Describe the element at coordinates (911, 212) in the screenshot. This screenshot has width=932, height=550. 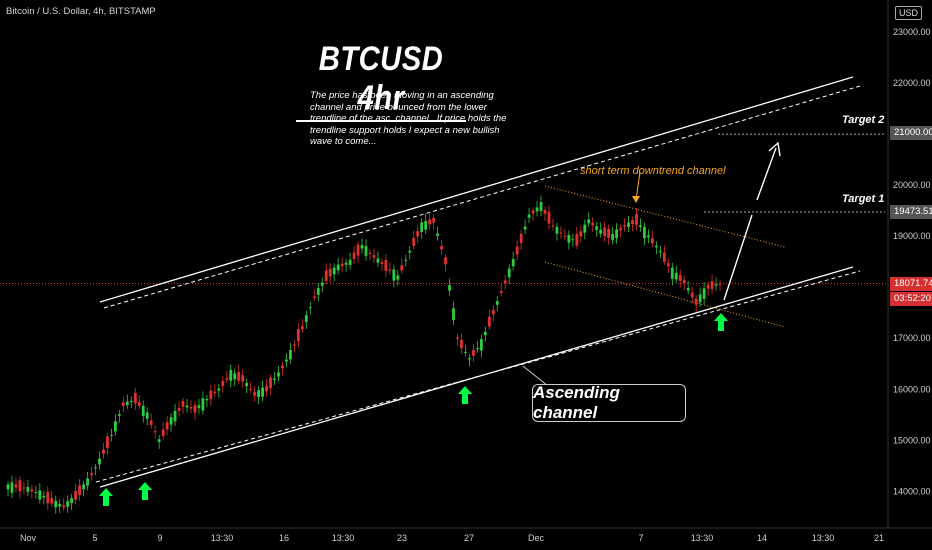
I see `target-1-price-tag: 19473.51` at that location.